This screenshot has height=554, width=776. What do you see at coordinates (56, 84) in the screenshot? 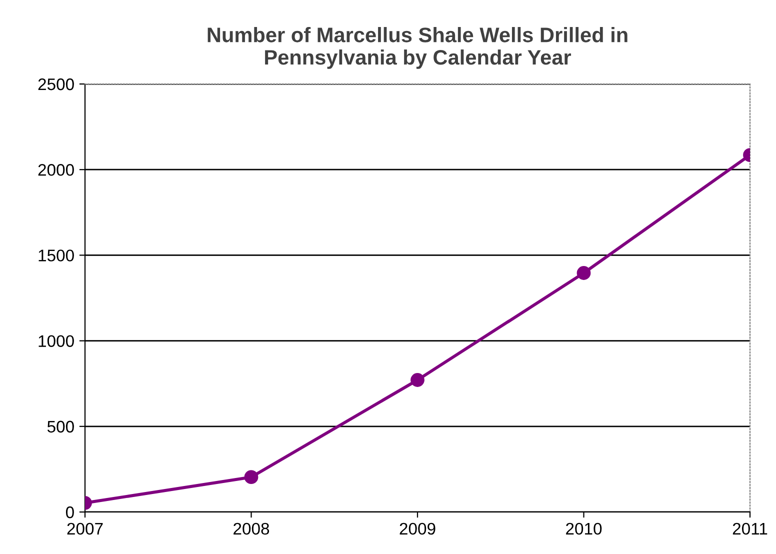
I see `y-tick-label: 2500` at bounding box center [56, 84].